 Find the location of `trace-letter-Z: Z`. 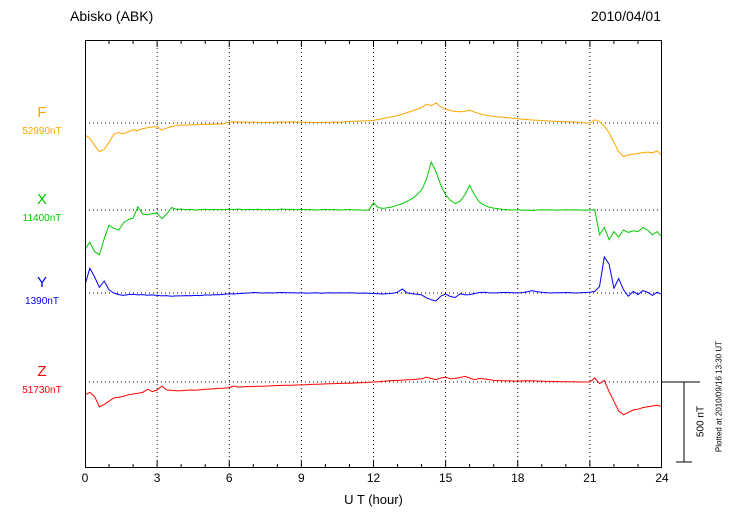

trace-letter-Z: Z is located at coordinates (42, 371).